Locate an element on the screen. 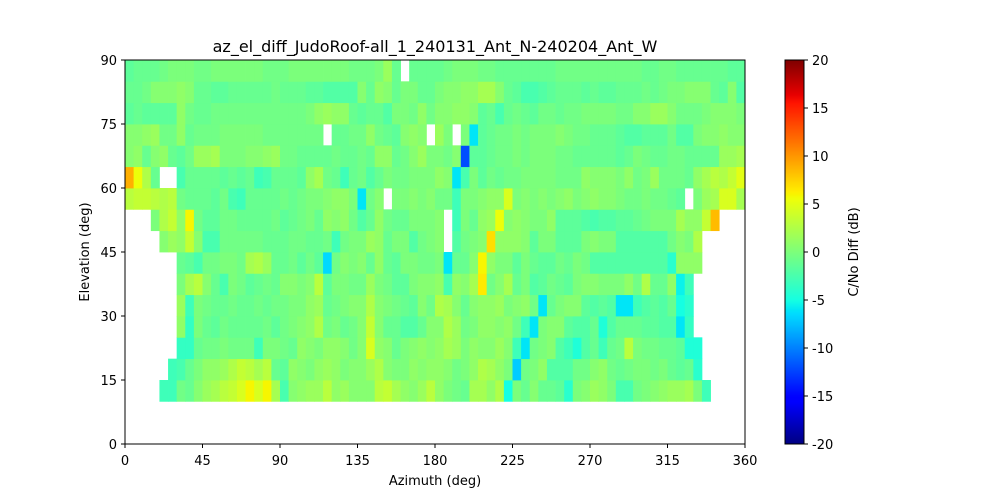 This screenshot has width=1000, height=504. x-tick-label: 315 is located at coordinates (667, 461).